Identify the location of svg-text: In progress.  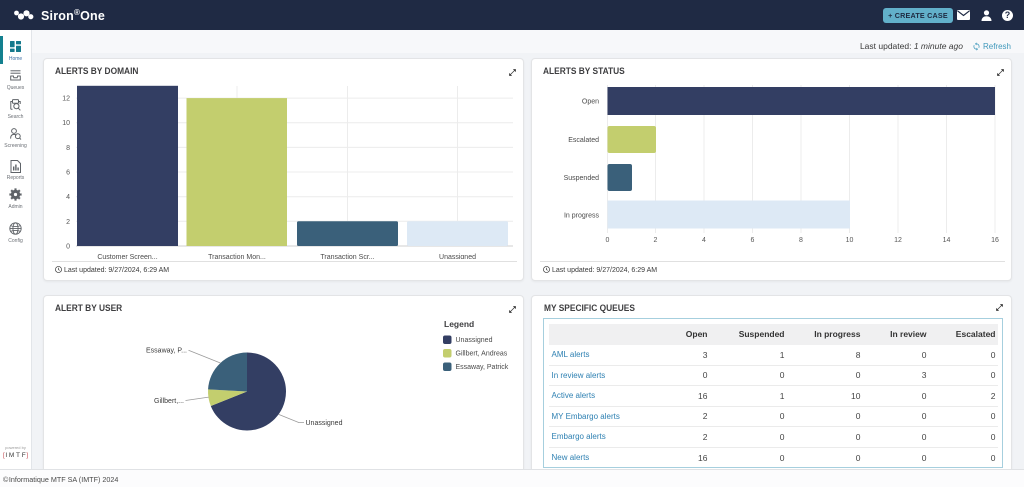
(582, 216).